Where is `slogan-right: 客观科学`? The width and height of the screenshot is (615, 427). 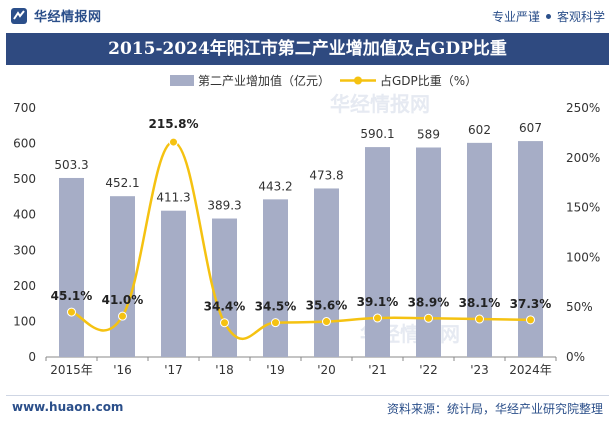
slogan-right: 客观科学 is located at coordinates (580, 17).